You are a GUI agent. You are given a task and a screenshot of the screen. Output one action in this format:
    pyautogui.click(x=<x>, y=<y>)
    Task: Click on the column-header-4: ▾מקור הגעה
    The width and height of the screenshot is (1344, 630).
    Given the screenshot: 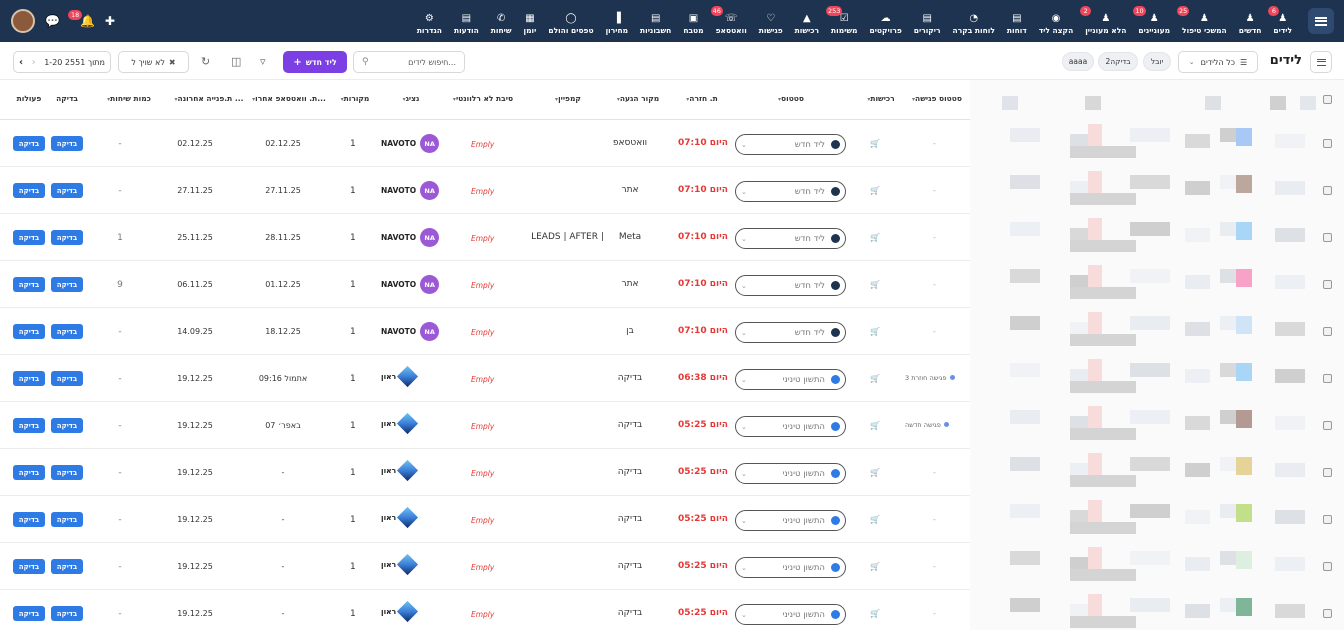 What is the action you would take?
    pyautogui.click(x=637, y=98)
    